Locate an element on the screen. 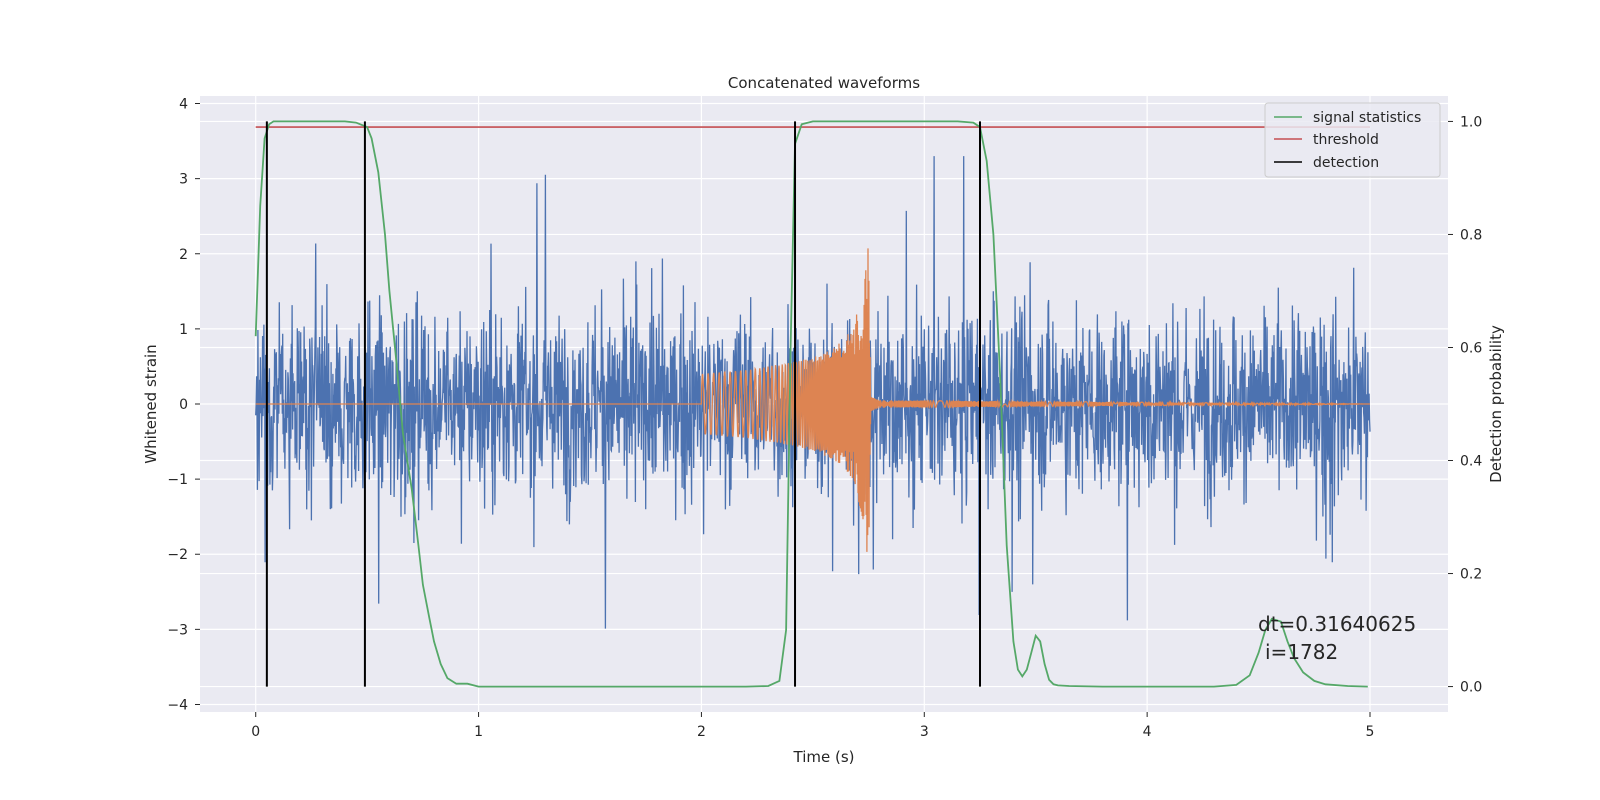 Image resolution: width=1600 pixels, height=800 pixels. y-tick-label: 1 is located at coordinates (183, 330).